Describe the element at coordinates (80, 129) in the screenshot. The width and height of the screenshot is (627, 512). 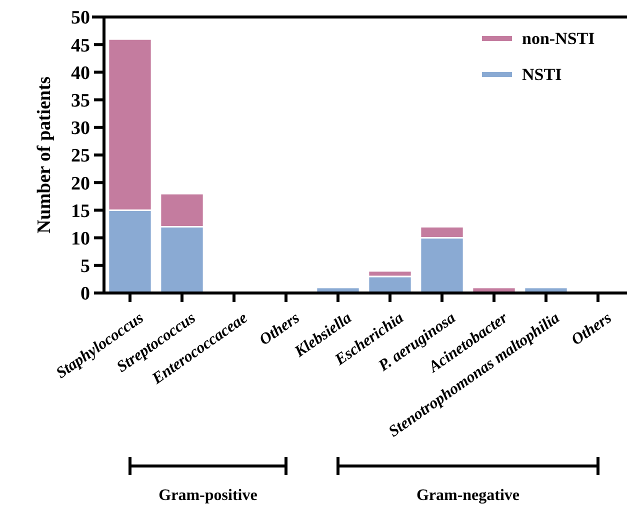
I see `y-tick-label: 30` at that location.